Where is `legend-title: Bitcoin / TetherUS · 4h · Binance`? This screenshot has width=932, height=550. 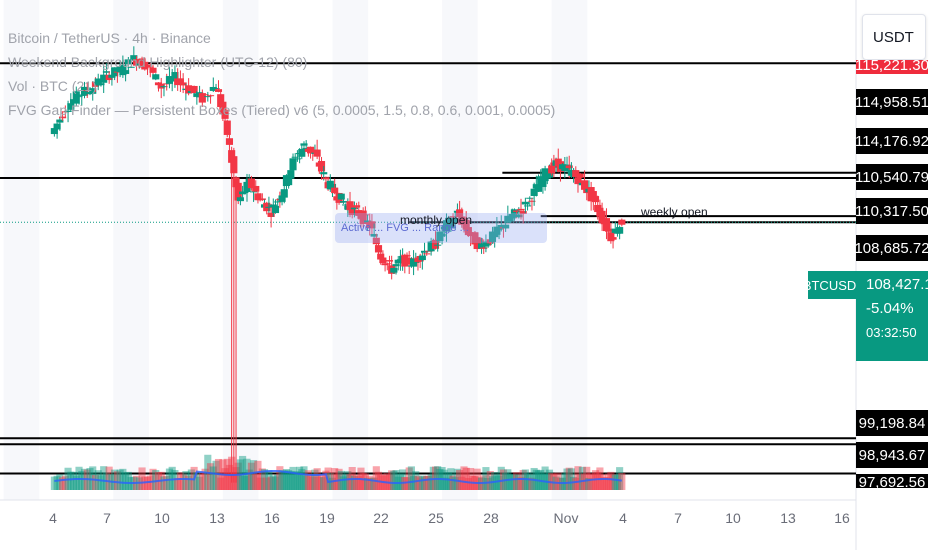 legend-title: Bitcoin / TetherUS · 4h · Binance is located at coordinates (109, 38).